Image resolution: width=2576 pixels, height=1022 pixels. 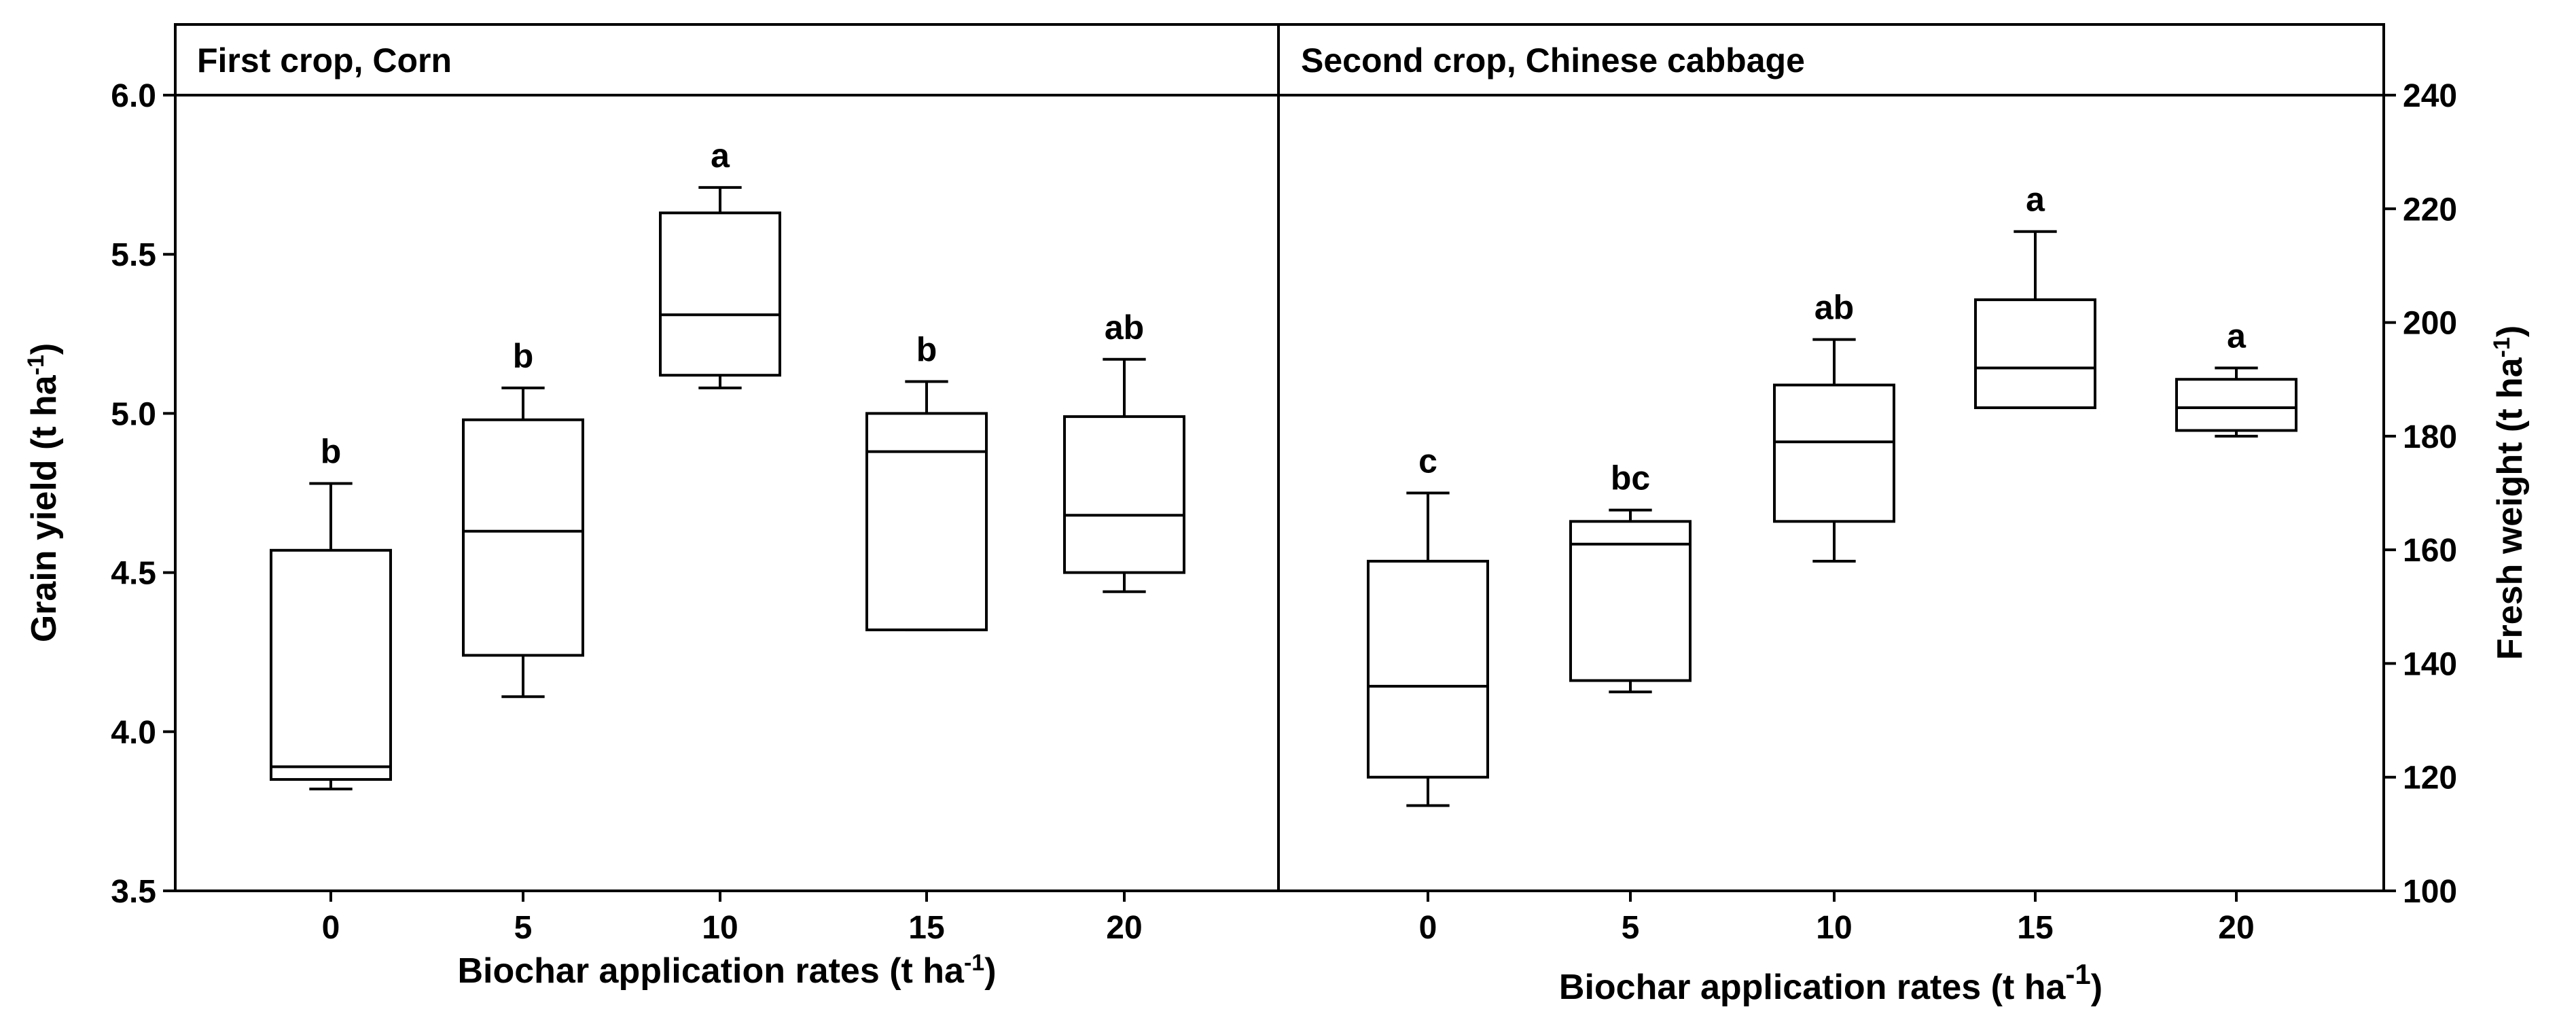 I want to click on significance-letter-1-2: a, so click(x=720, y=156).